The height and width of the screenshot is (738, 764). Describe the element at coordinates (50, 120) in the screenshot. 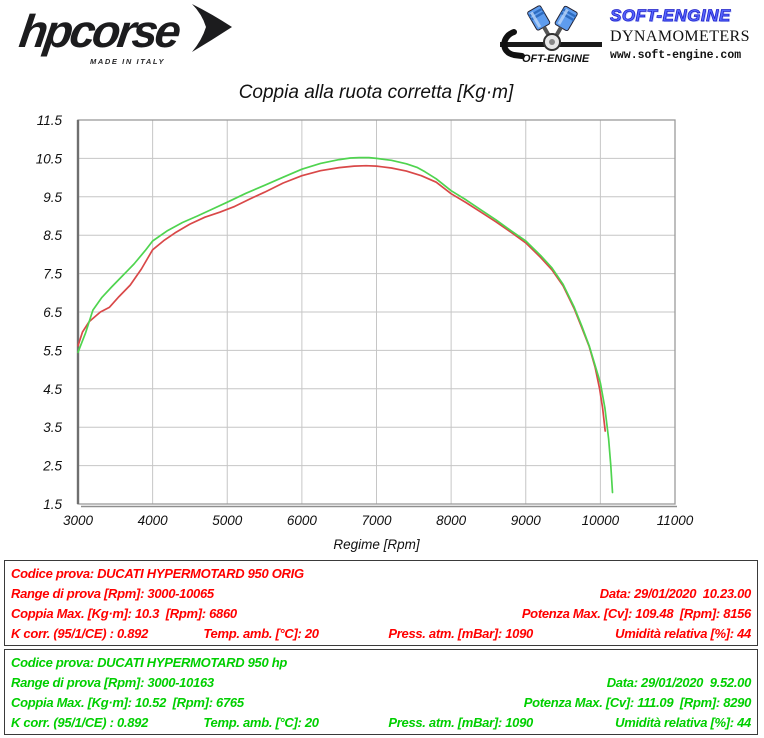

I see `y-tick-label: 11.5` at that location.